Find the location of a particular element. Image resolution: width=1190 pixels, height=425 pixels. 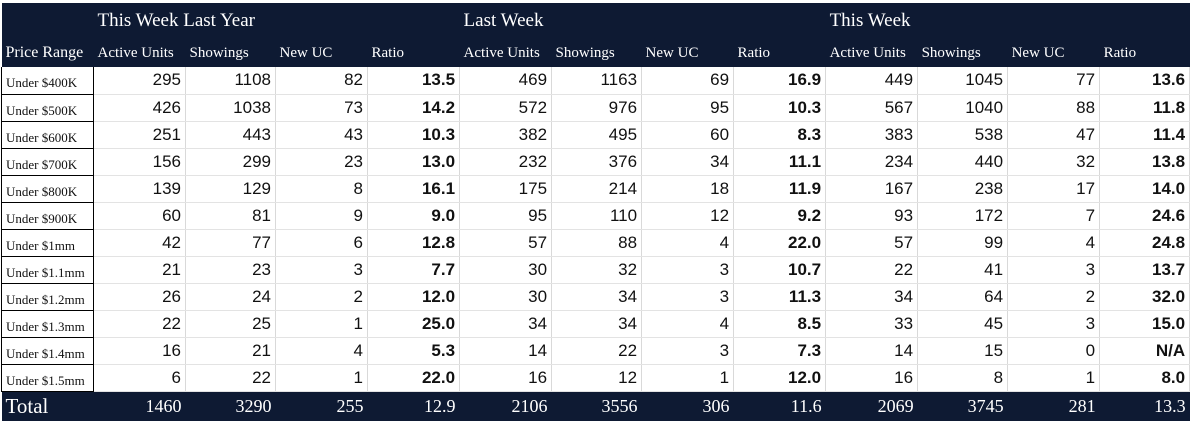

ratio-cell: 13.8 is located at coordinates (1144, 162).